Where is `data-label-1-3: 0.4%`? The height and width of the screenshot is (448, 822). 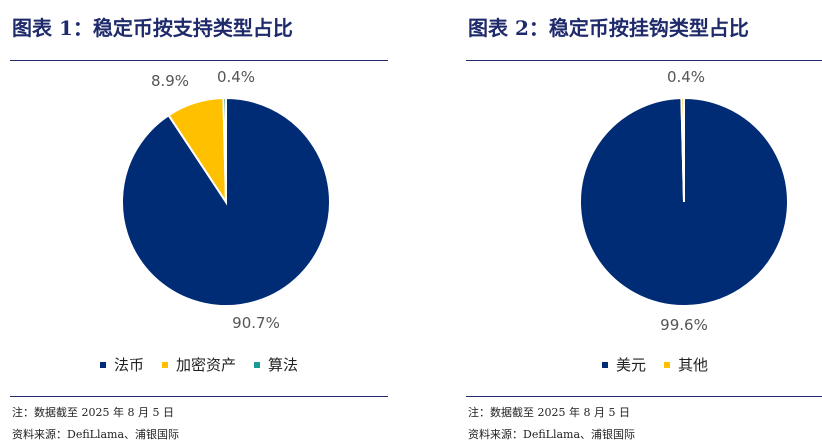
data-label-1-3: 0.4% is located at coordinates (236, 77).